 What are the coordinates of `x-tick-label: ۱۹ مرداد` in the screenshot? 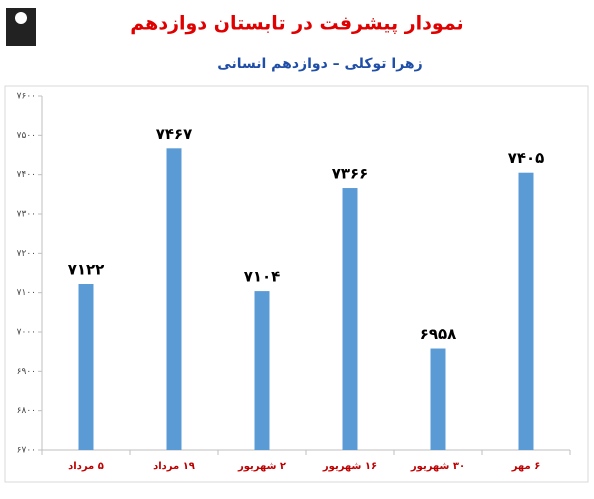 It's located at (174, 466).